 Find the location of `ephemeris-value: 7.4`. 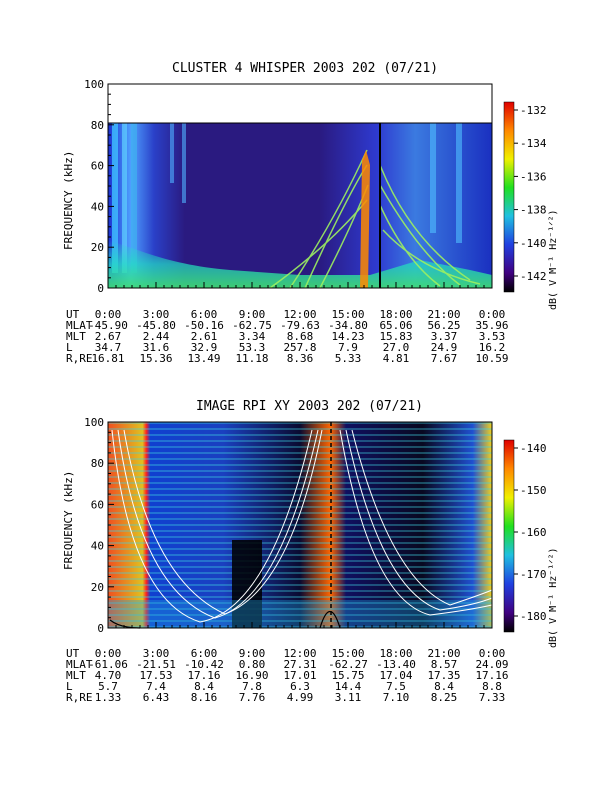

ephemeris-value: 7.4 is located at coordinates (156, 686).